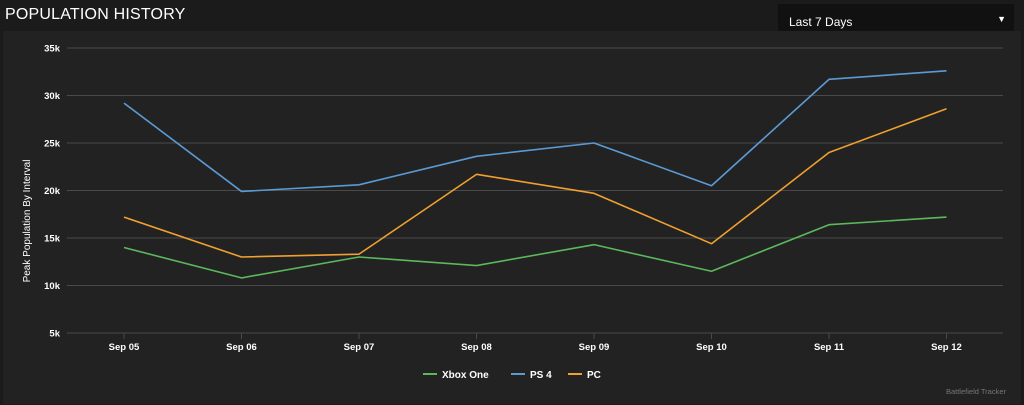  What do you see at coordinates (359, 347) in the screenshot?
I see `x-tick-label: Sep 07` at bounding box center [359, 347].